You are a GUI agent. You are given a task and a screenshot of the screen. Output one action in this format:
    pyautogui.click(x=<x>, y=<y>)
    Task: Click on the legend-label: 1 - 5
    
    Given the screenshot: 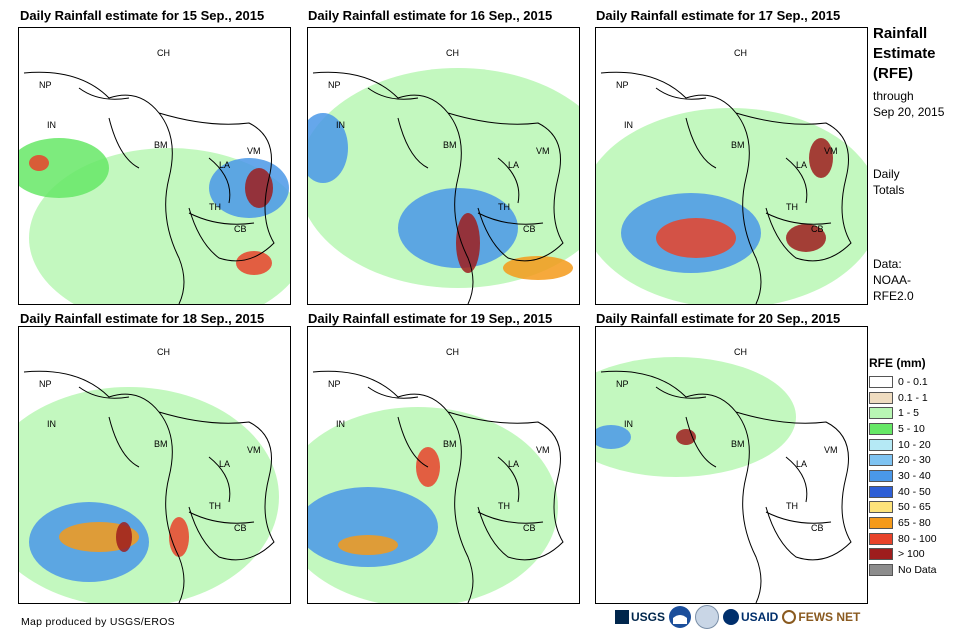 What is the action you would take?
    pyautogui.click(x=909, y=413)
    